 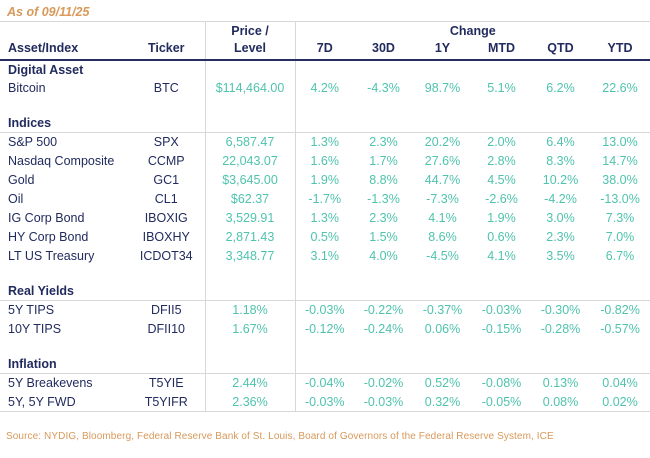 What do you see at coordinates (501, 161) in the screenshot?
I see `change-value-cell: 2.8%` at bounding box center [501, 161].